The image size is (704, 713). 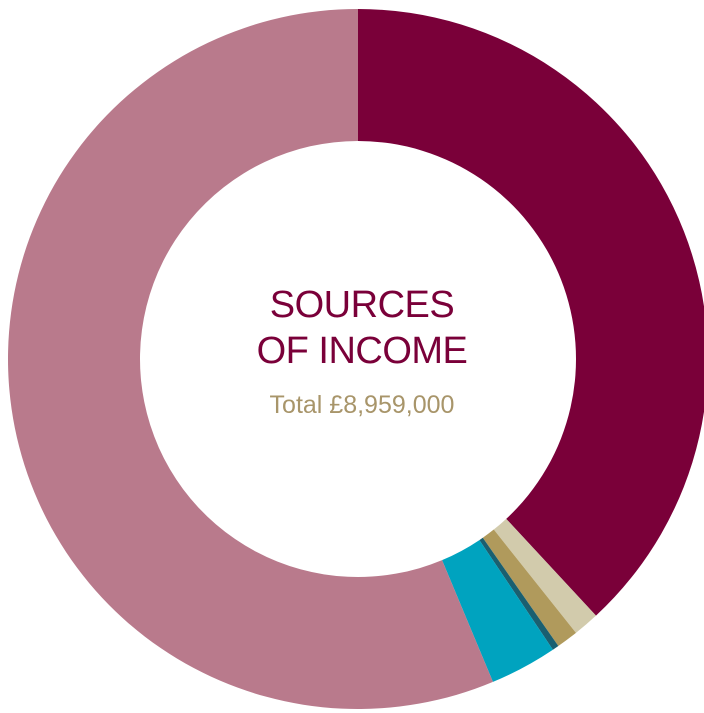 I want to click on chart-center-label: SOURCES OF INCOME Total £8,959,000, so click(x=362, y=352).